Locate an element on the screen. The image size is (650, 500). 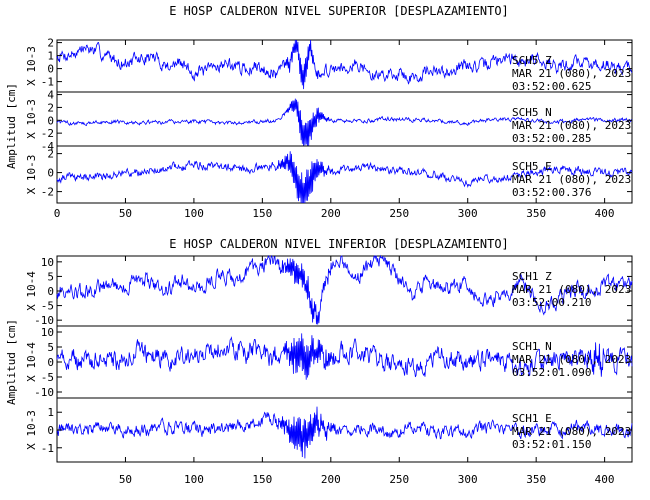
station-label: SCH1 Z is located at coordinates (532, 276).